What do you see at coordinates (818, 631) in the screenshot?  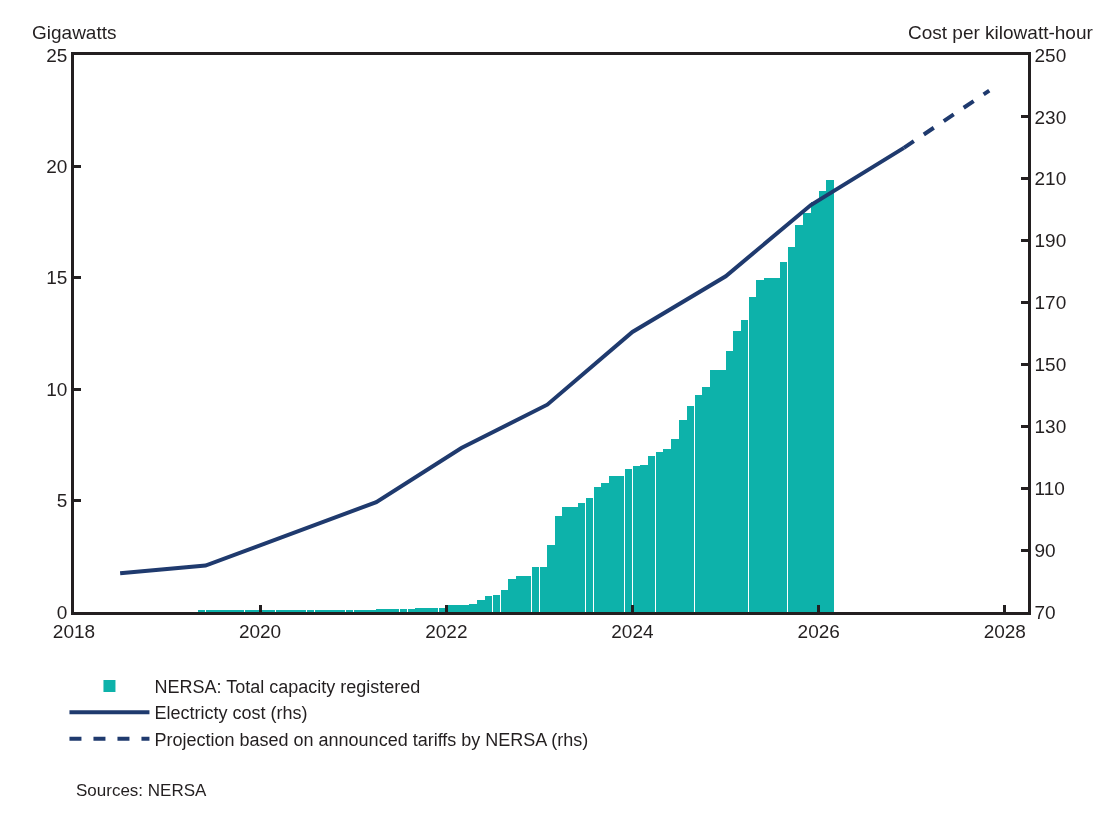 I see `x-tick-label: 2026` at bounding box center [818, 631].